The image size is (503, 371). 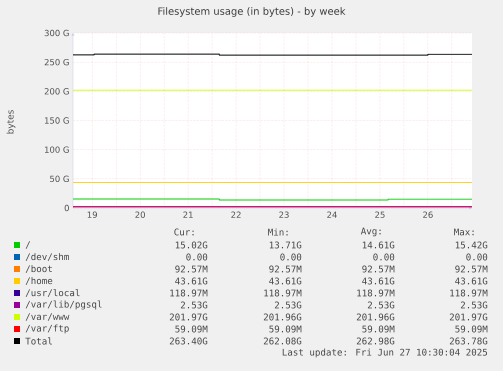 I want to click on x-tick-label: 20, so click(x=140, y=215).